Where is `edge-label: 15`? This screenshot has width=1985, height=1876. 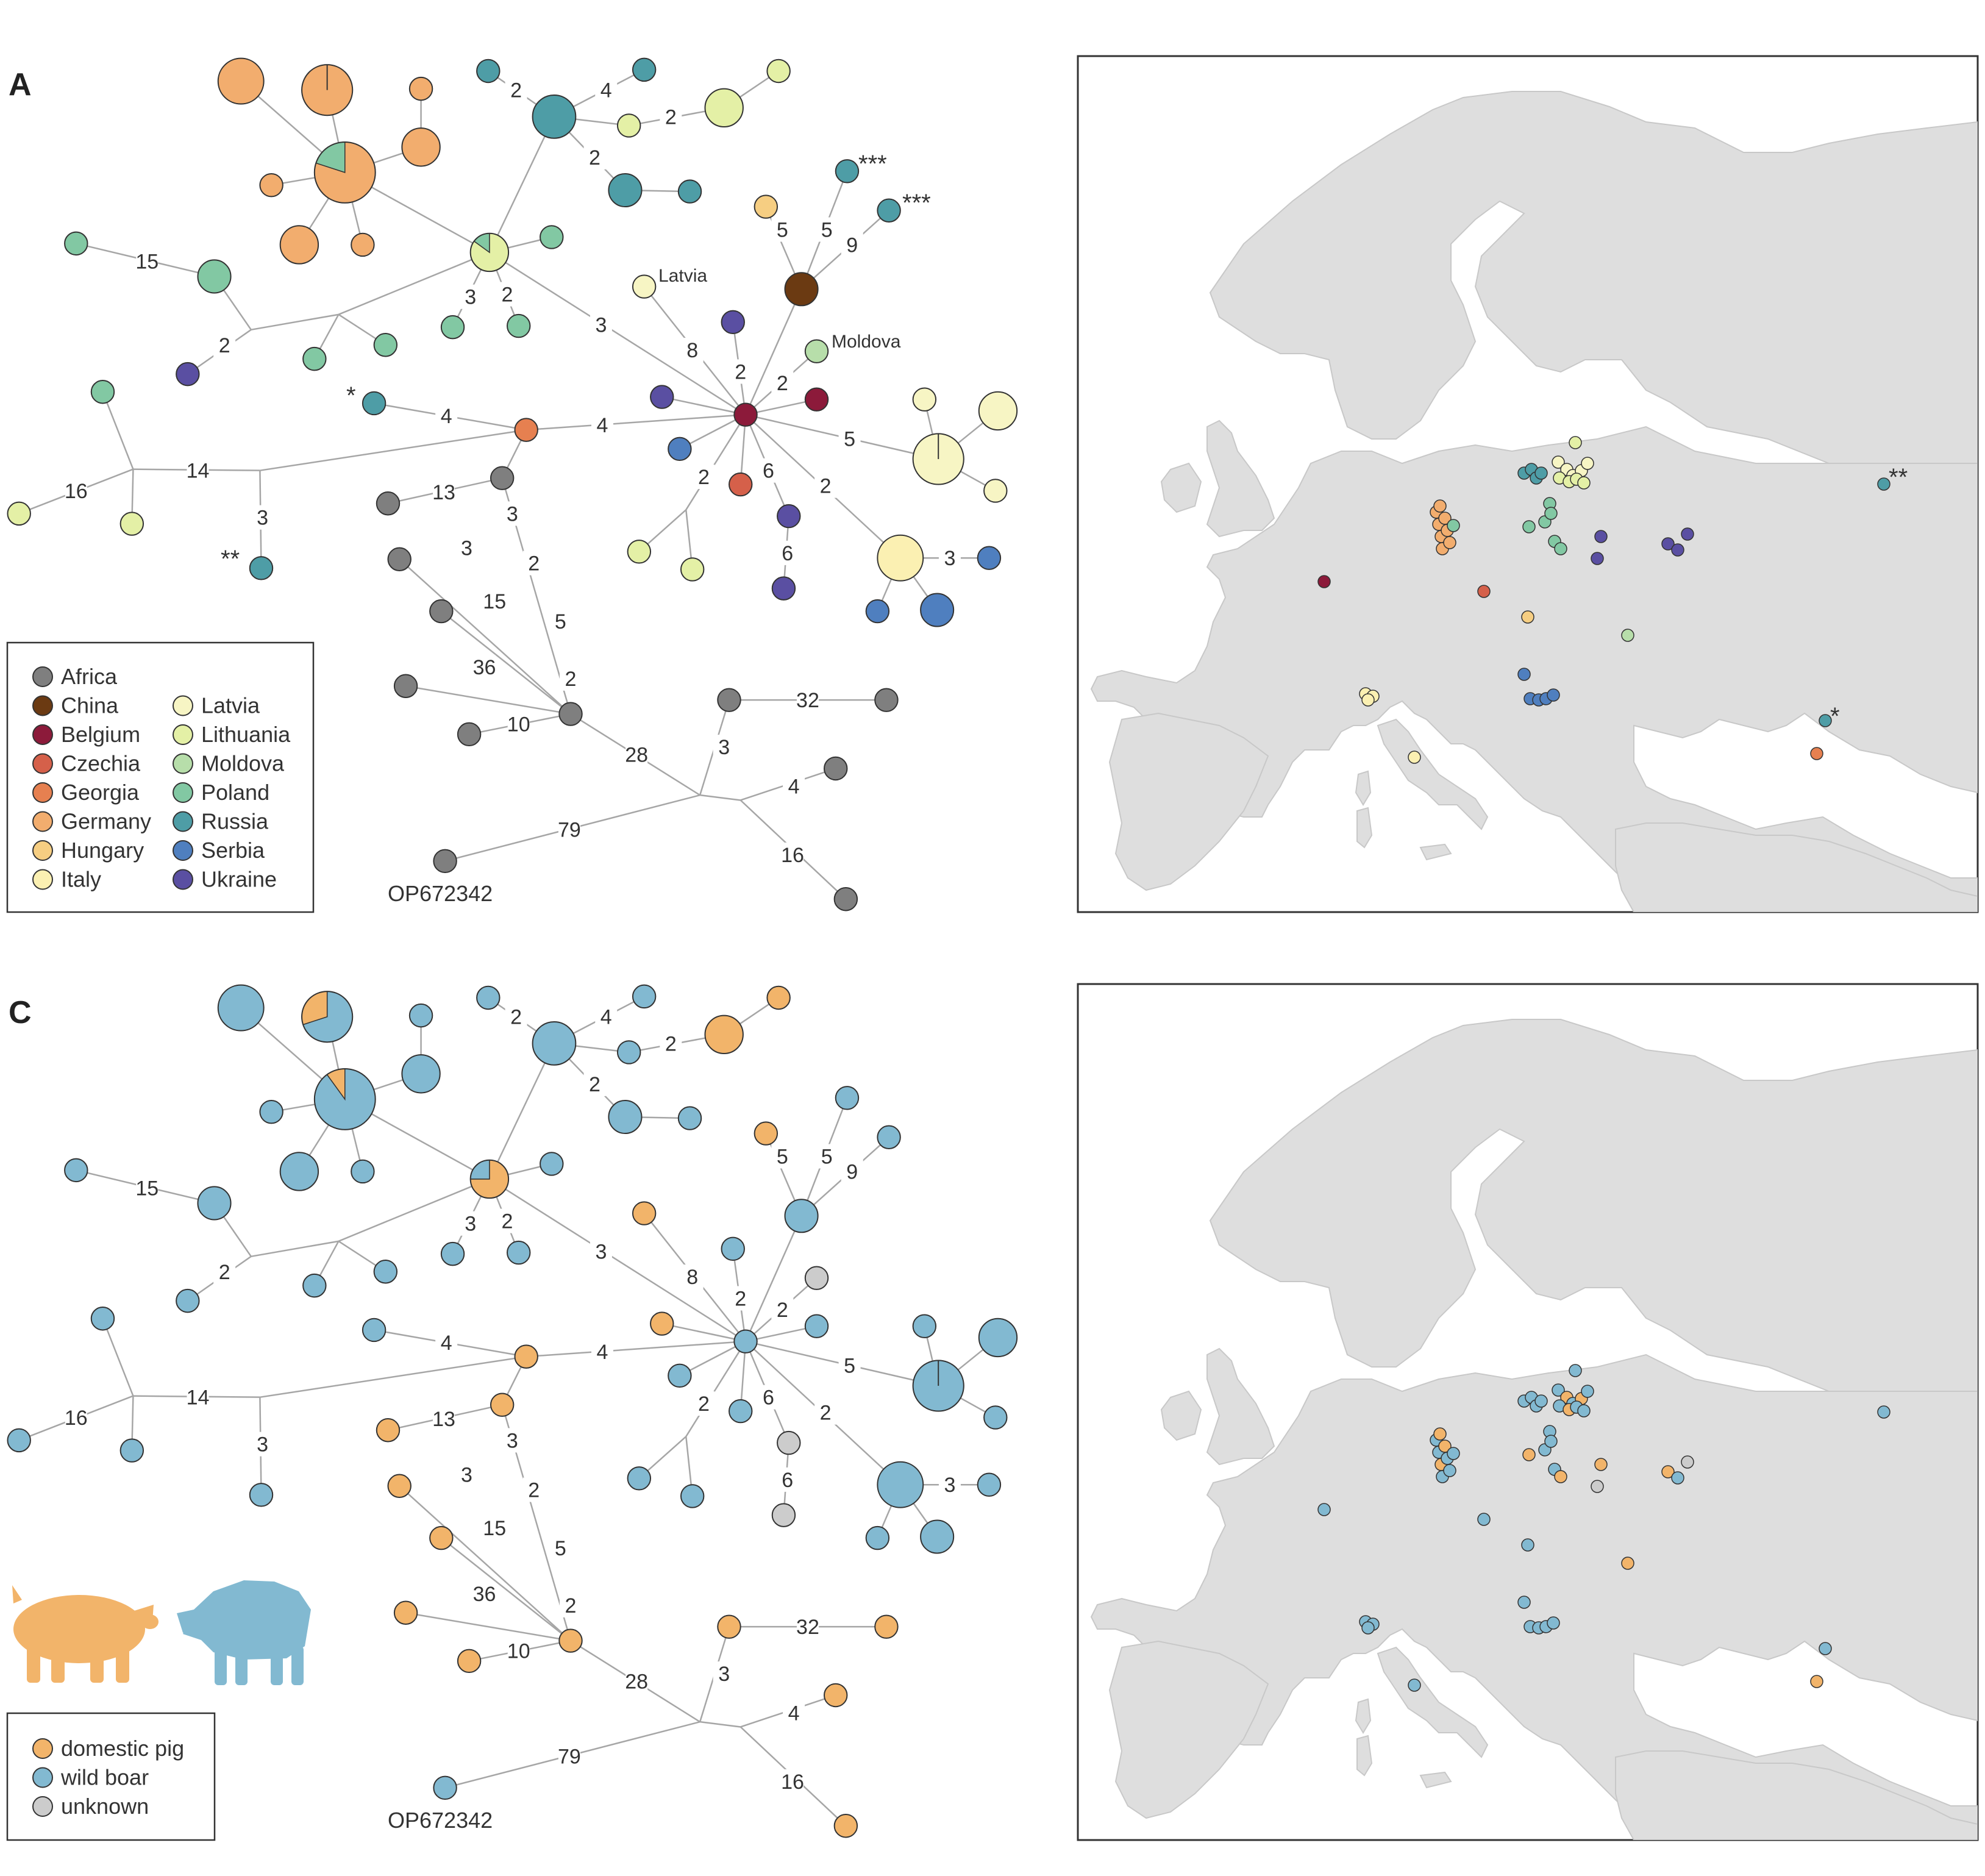 edge-label: 15 is located at coordinates (495, 601).